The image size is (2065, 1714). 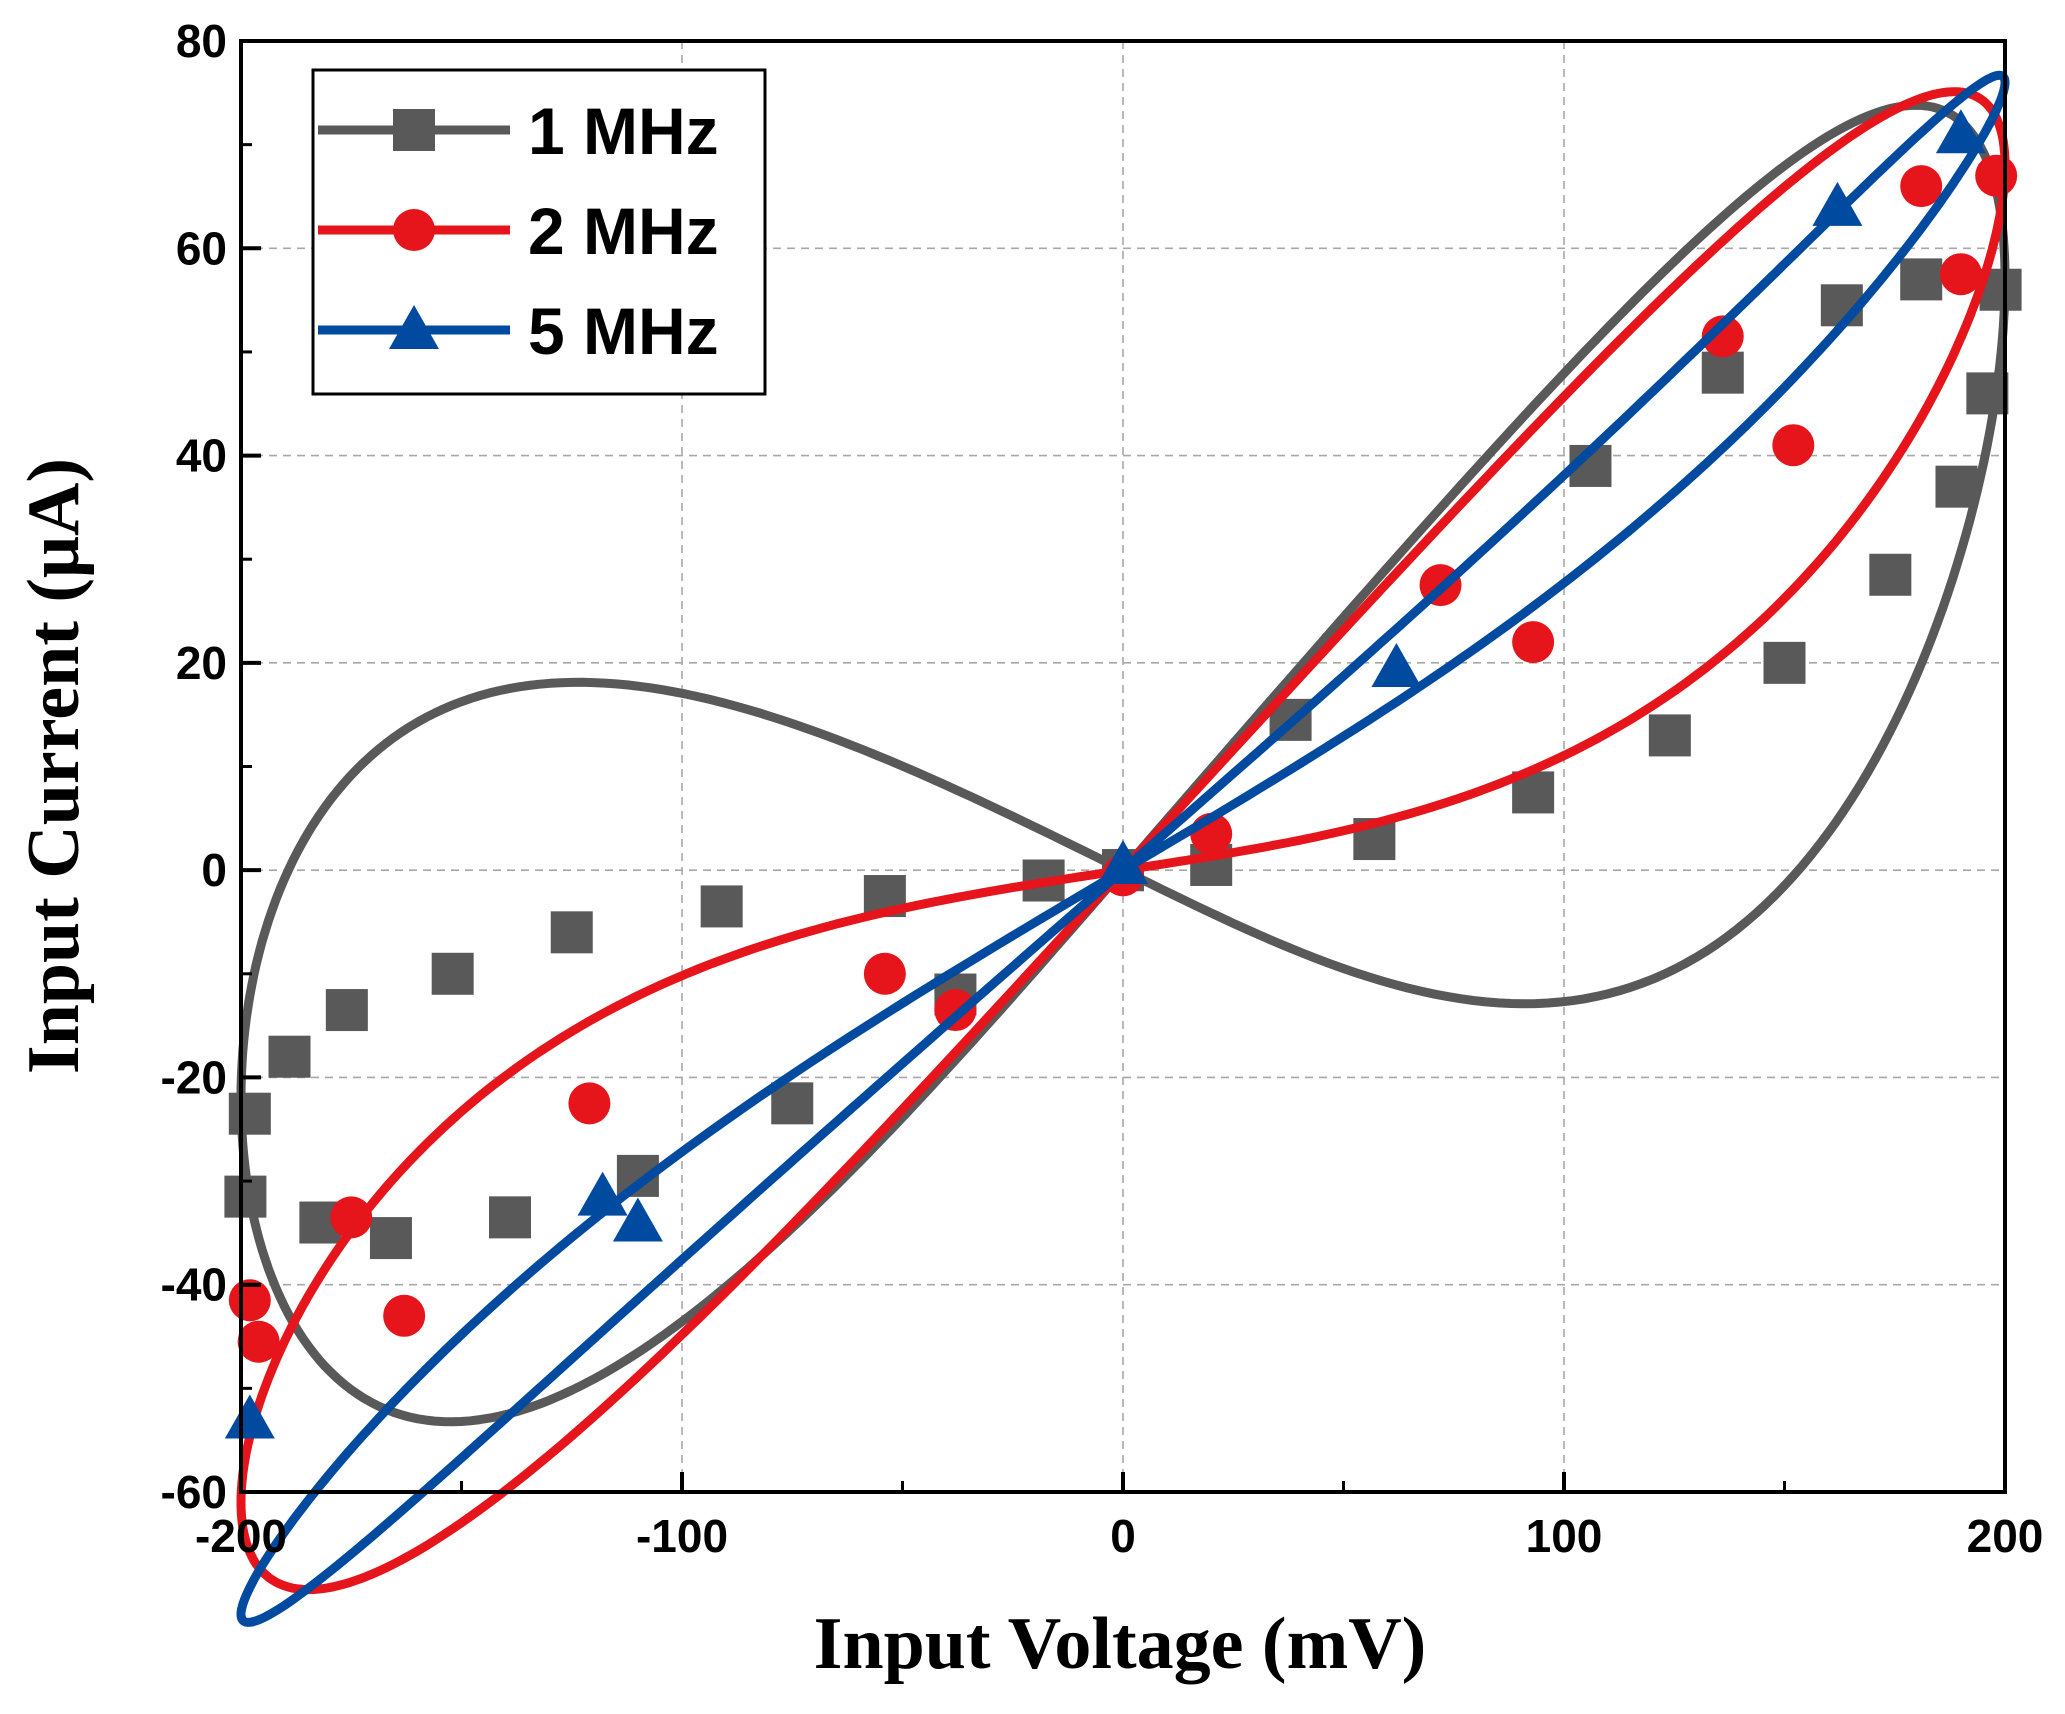 What do you see at coordinates (1123, 1536) in the screenshot?
I see `x-tick-label: 0` at bounding box center [1123, 1536].